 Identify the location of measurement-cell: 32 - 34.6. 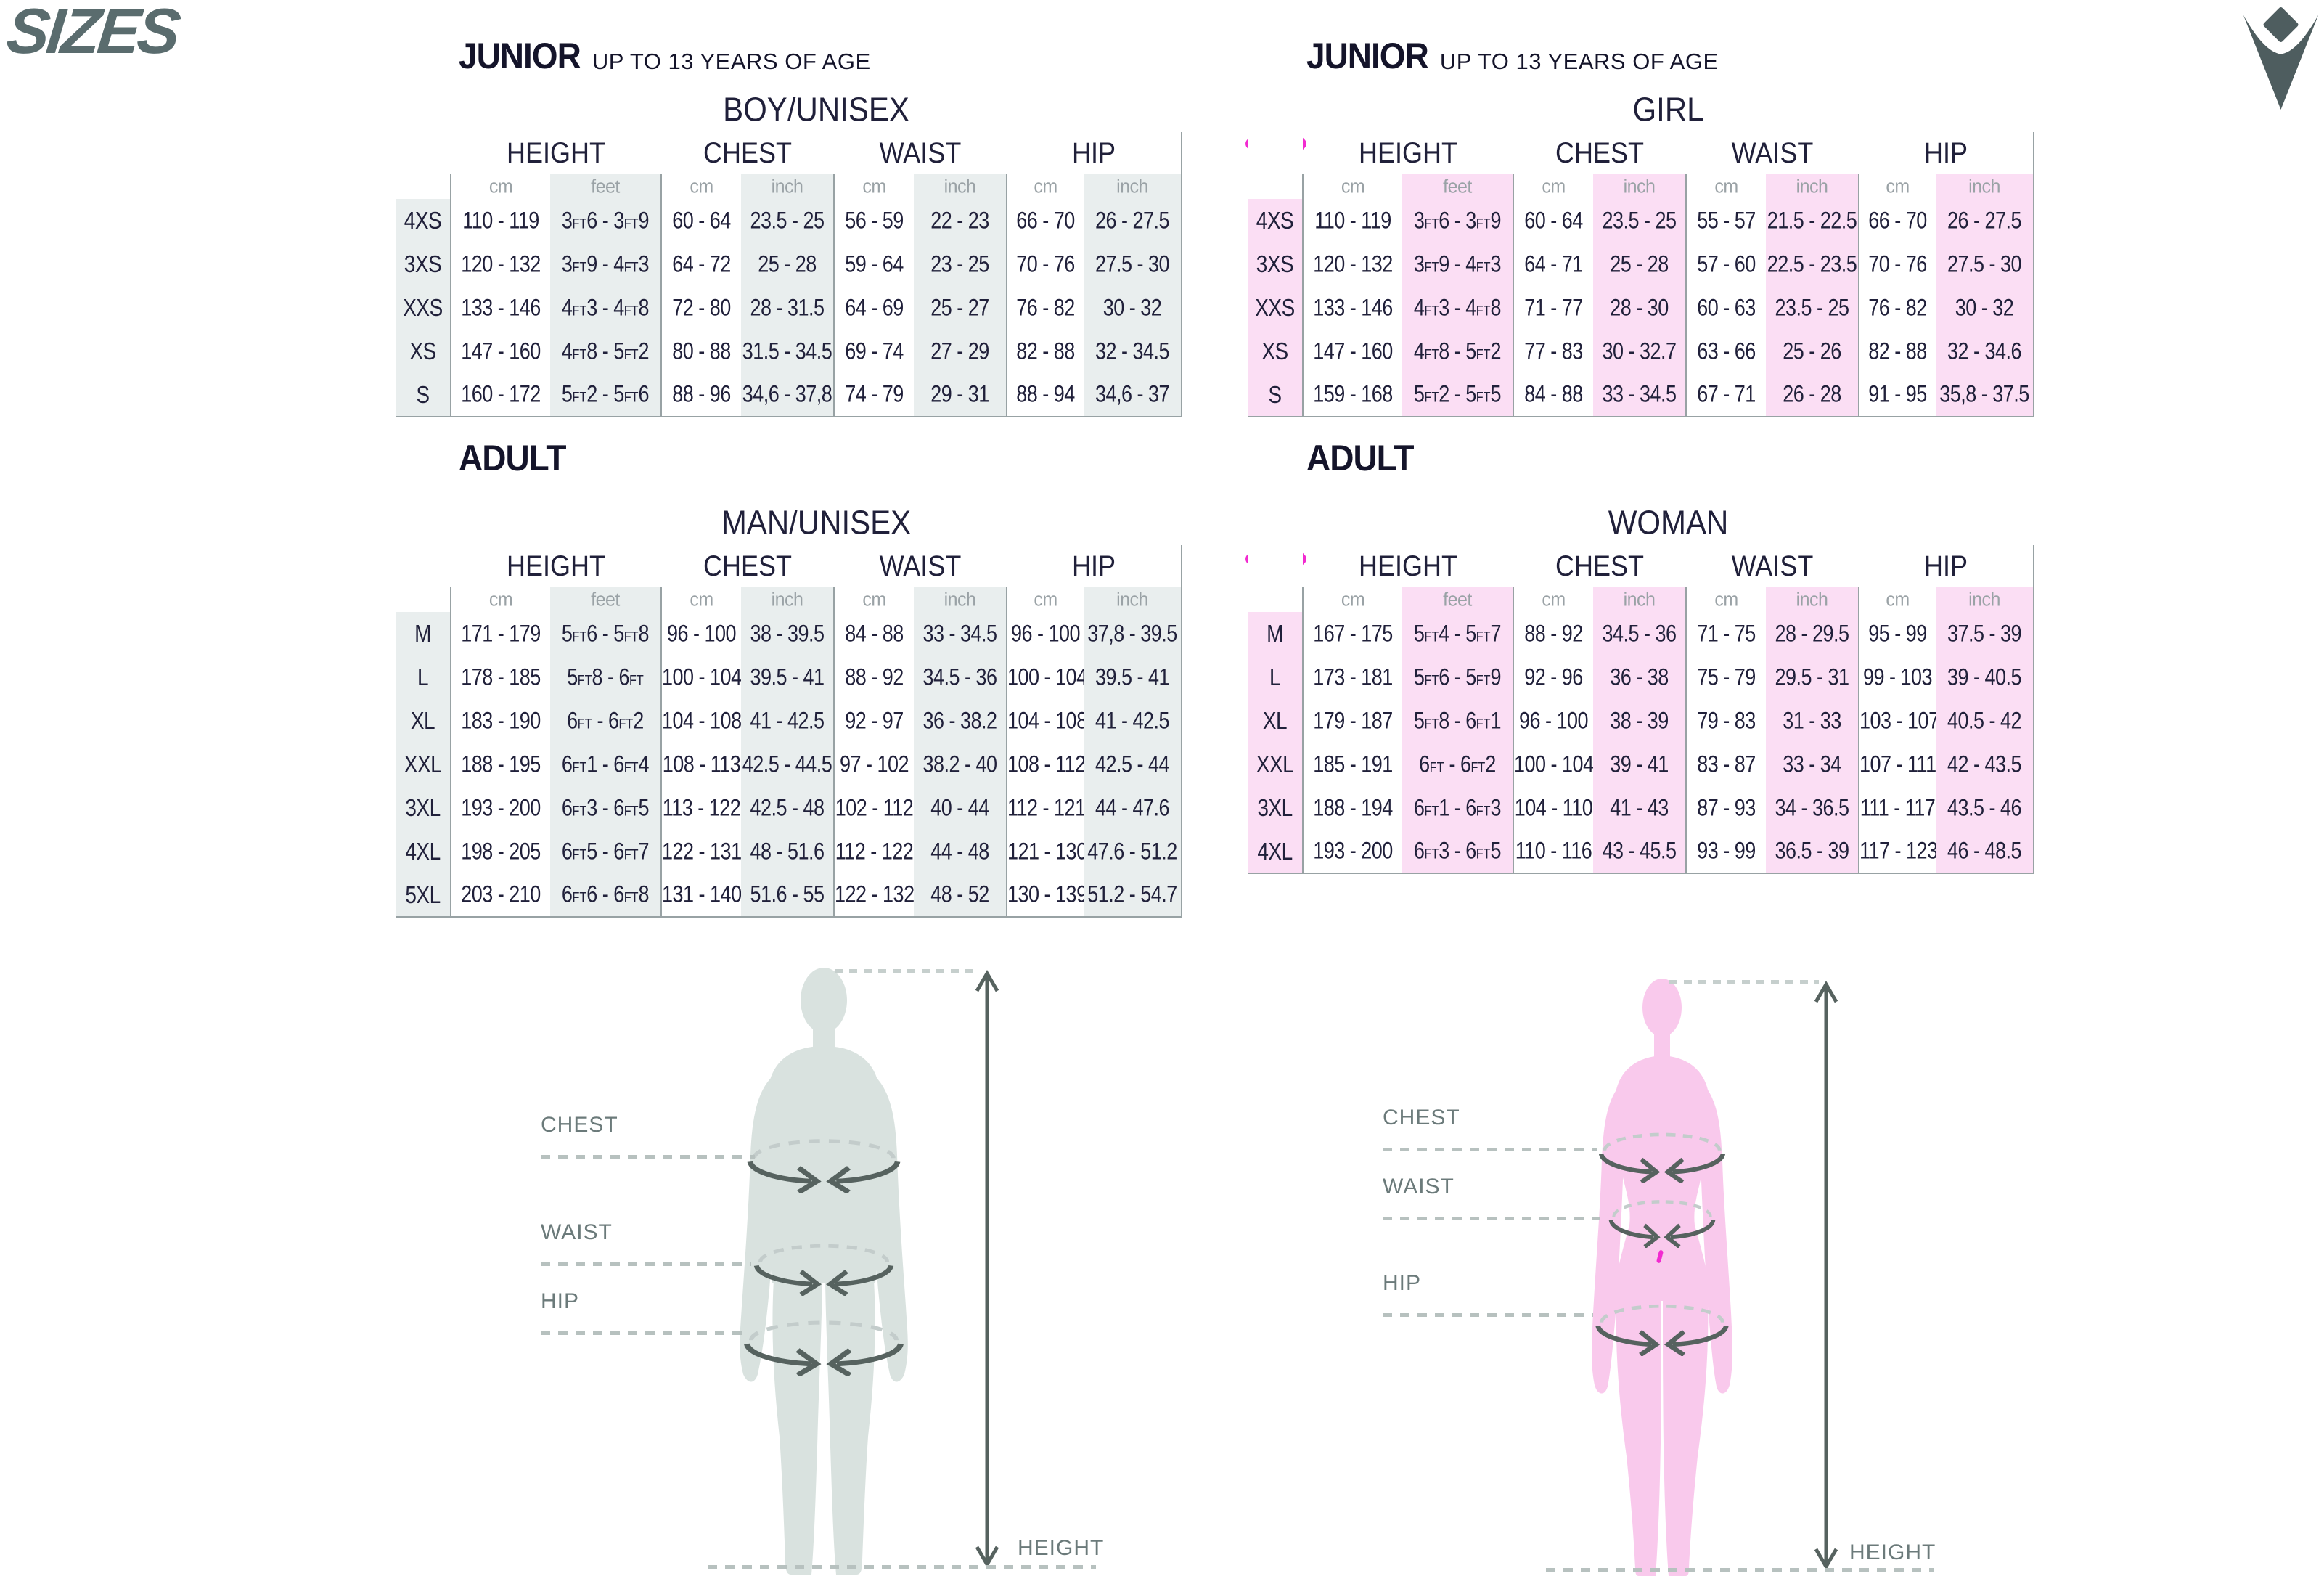
(1985, 352).